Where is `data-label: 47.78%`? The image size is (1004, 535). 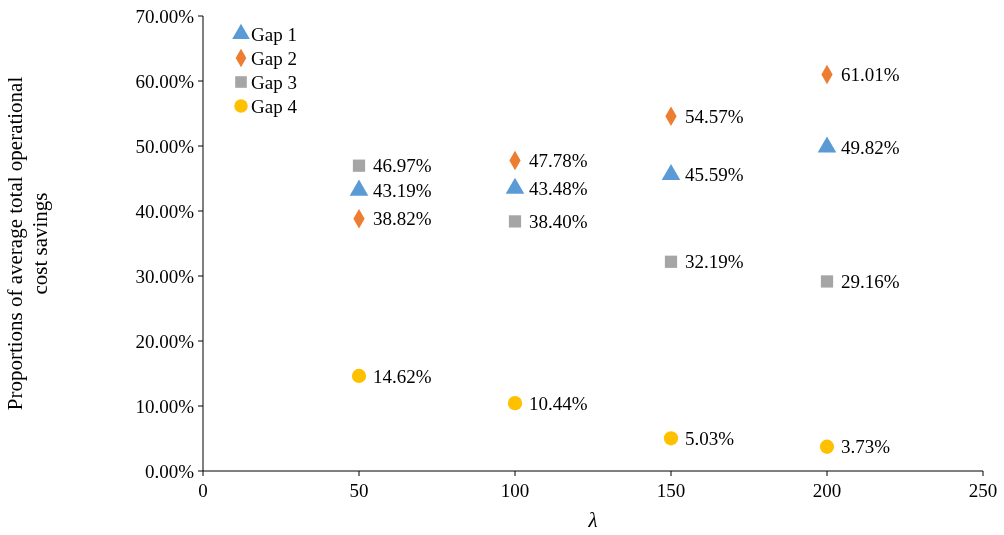 data-label: 47.78% is located at coordinates (558, 161).